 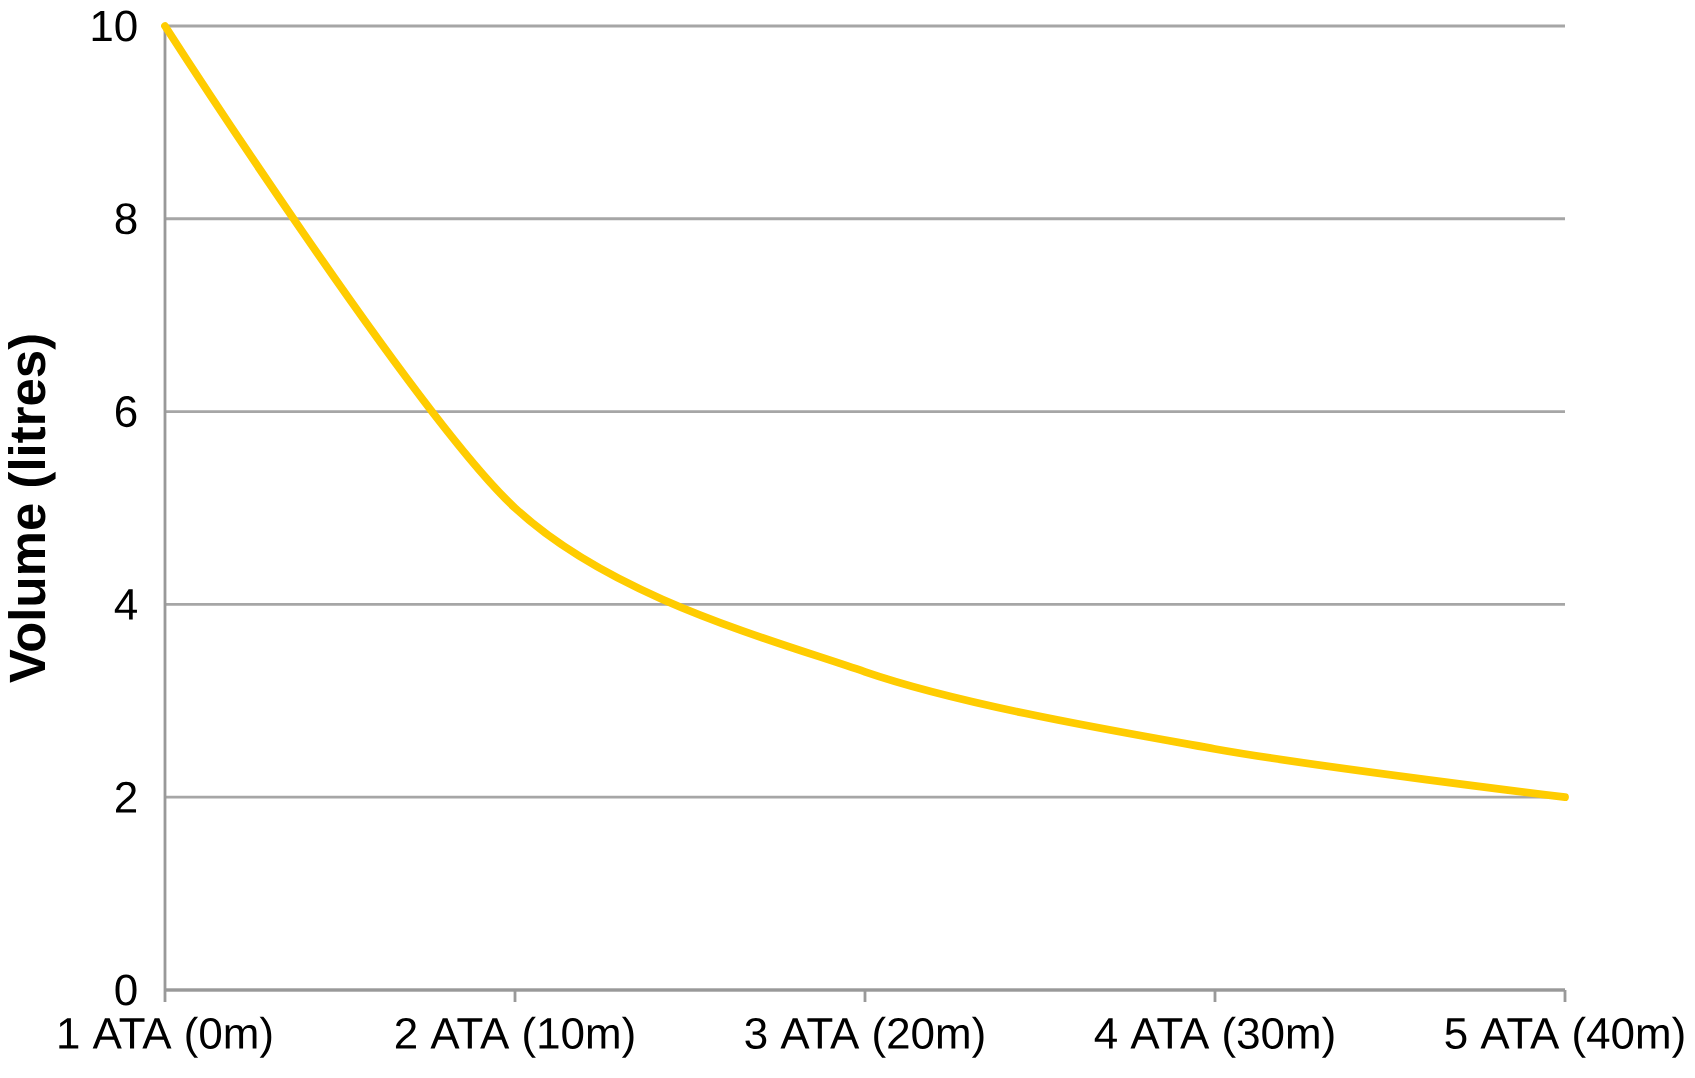 I want to click on y-tick-label: 4, so click(x=125, y=604).